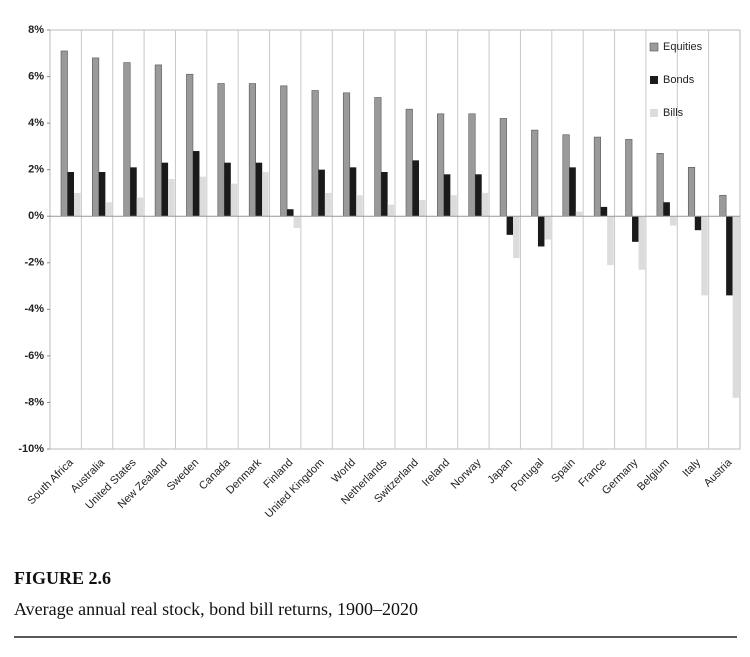 This screenshot has height=657, width=750. Describe the element at coordinates (183, 475) in the screenshot. I see `x-tick-label: Sweden` at that location.